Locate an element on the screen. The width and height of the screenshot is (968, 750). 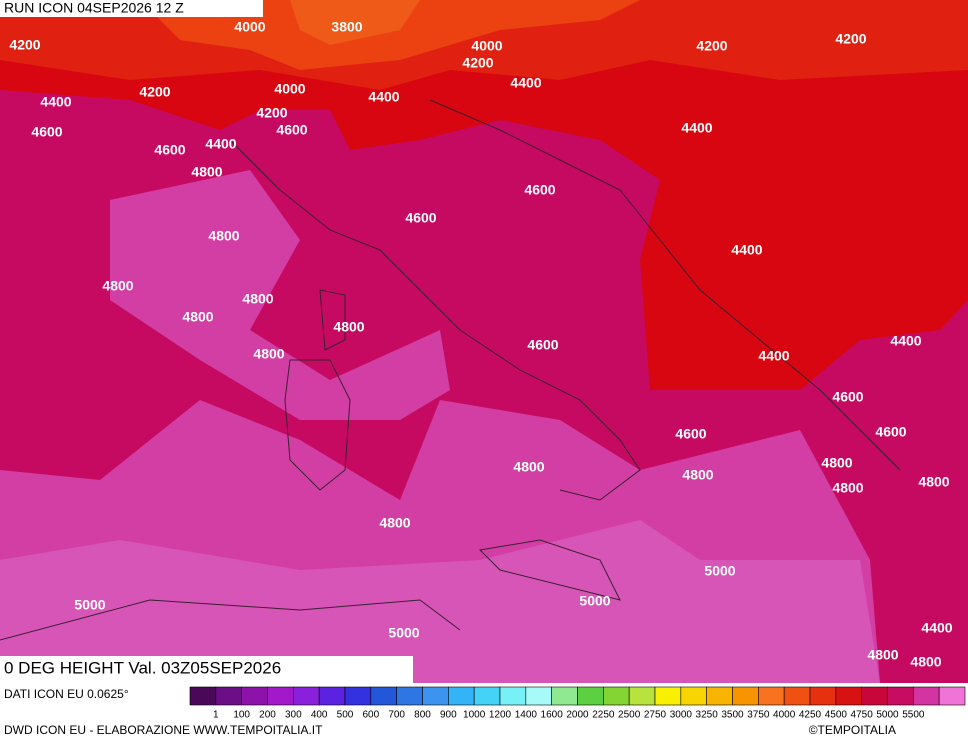
run-title: RUN ICON 04SEP2026 12 Z is located at coordinates (94, 8).